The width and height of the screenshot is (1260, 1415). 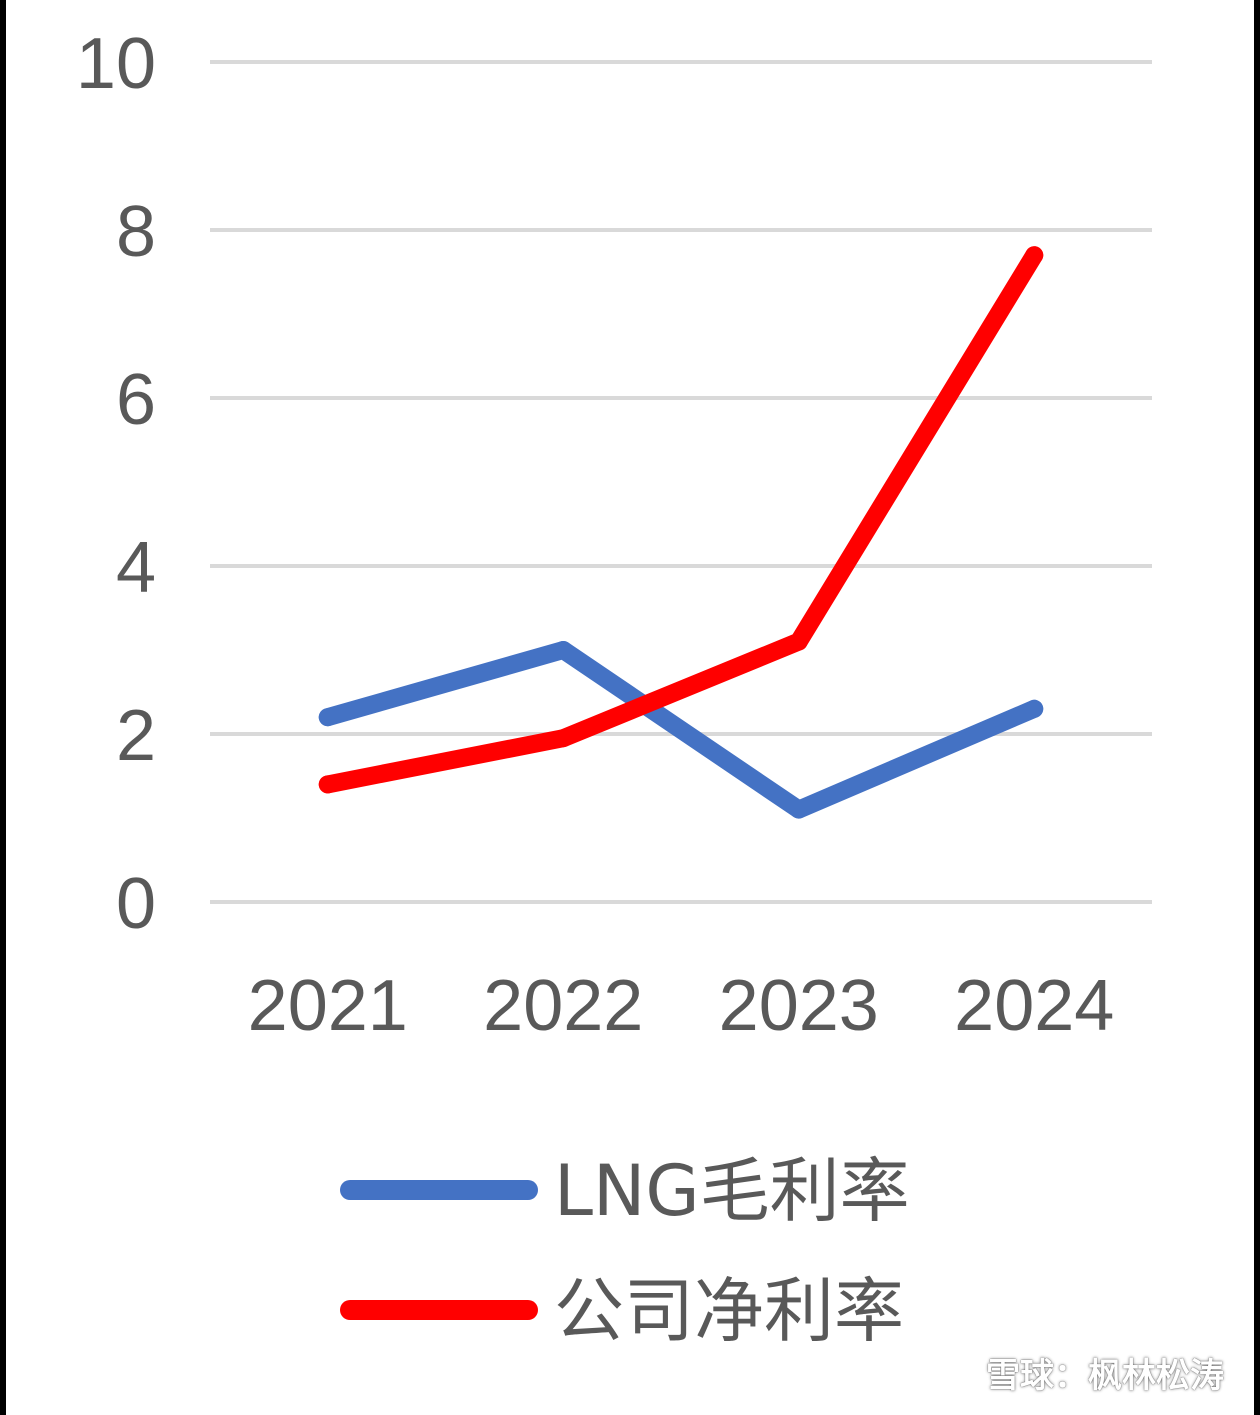 I want to click on x-tick-label: 2022, so click(x=563, y=1006).